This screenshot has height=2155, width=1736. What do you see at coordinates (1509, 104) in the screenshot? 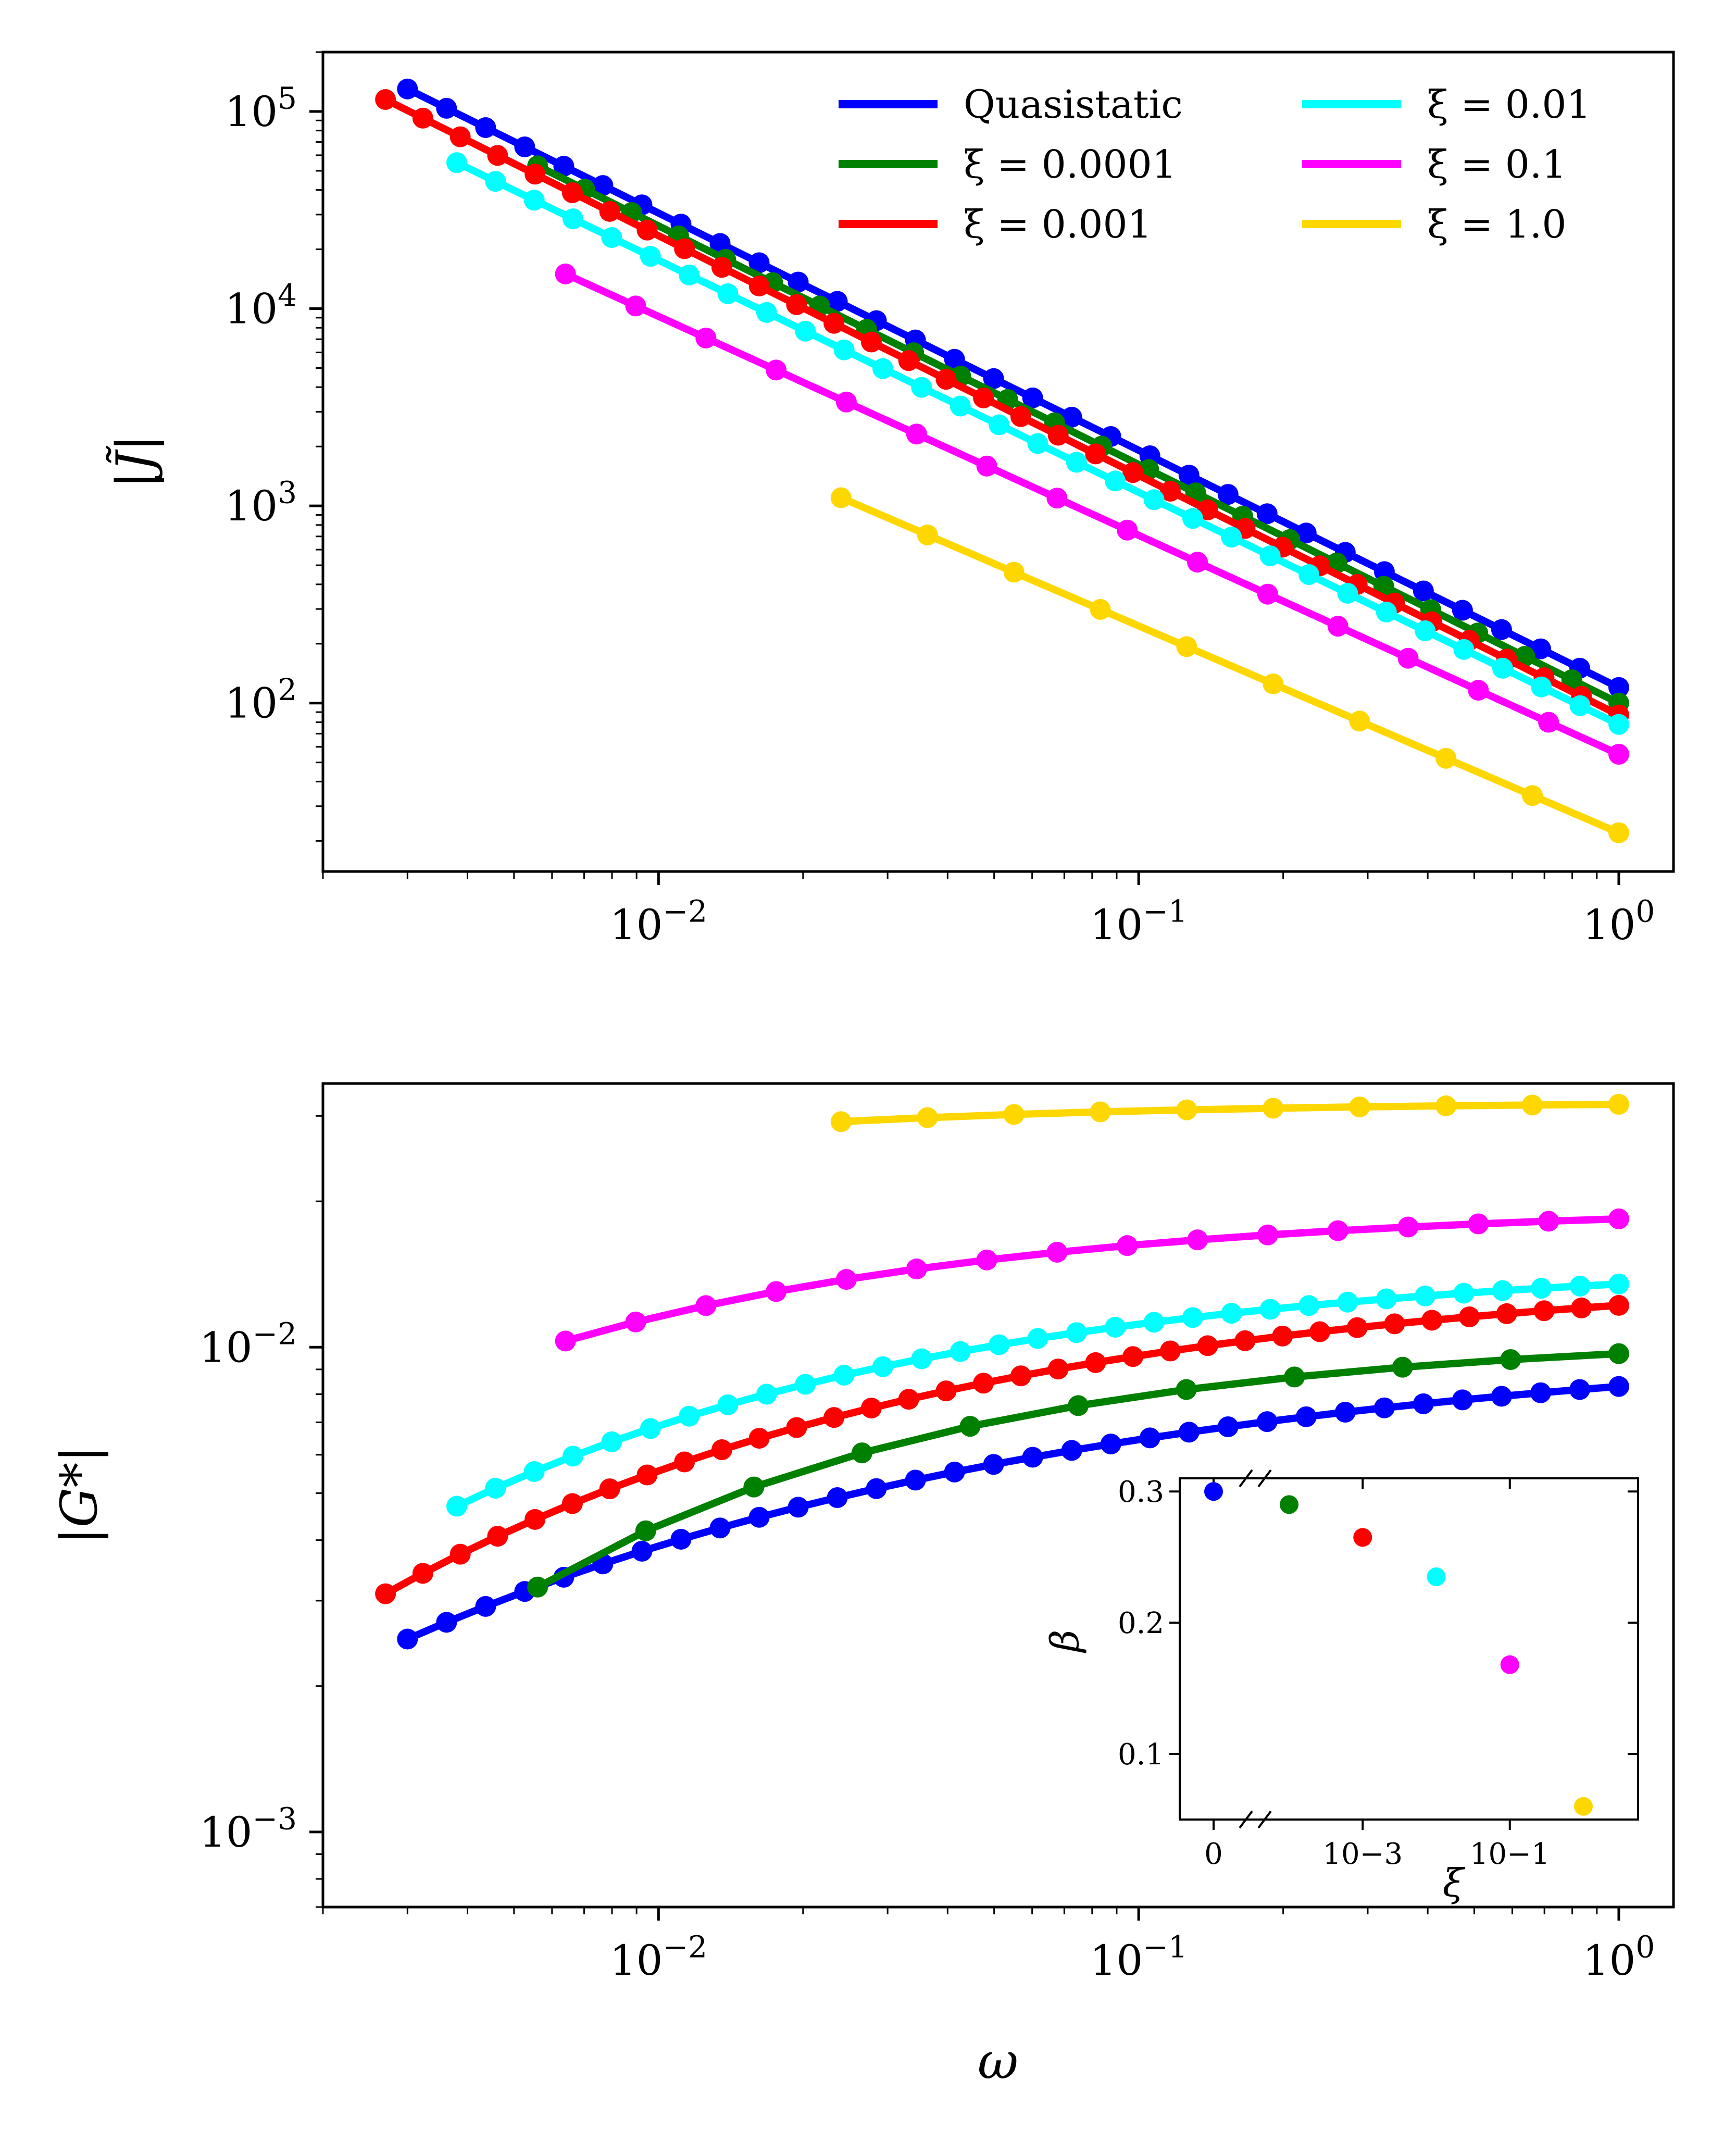
I see `legend-label: ξ = 0.01` at bounding box center [1509, 104].